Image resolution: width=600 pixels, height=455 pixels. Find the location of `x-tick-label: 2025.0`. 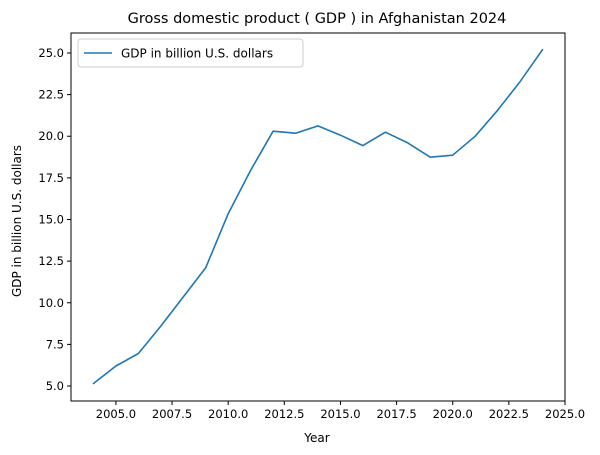

x-tick-label: 2025.0 is located at coordinates (565, 414).